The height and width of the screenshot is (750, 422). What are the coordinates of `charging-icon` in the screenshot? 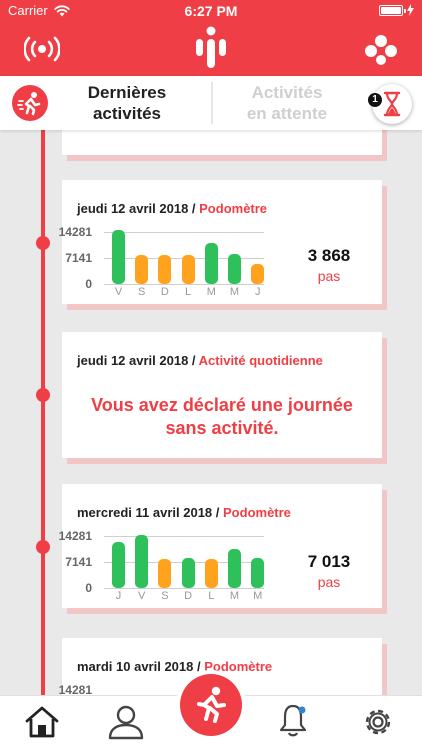 It's located at (410, 10).